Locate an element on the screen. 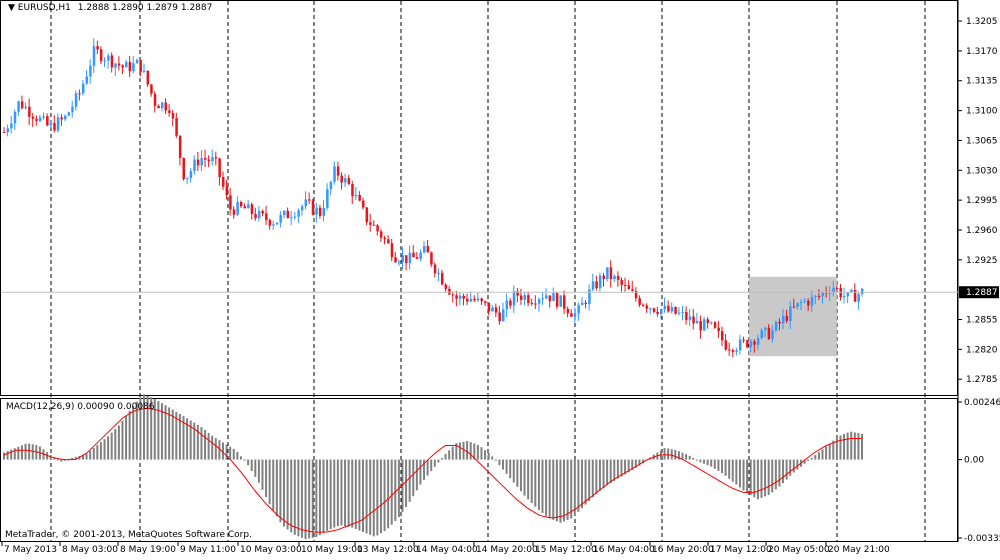 This screenshot has width=1000, height=560. chevron-down-icon: ▼ is located at coordinates (11, 8).